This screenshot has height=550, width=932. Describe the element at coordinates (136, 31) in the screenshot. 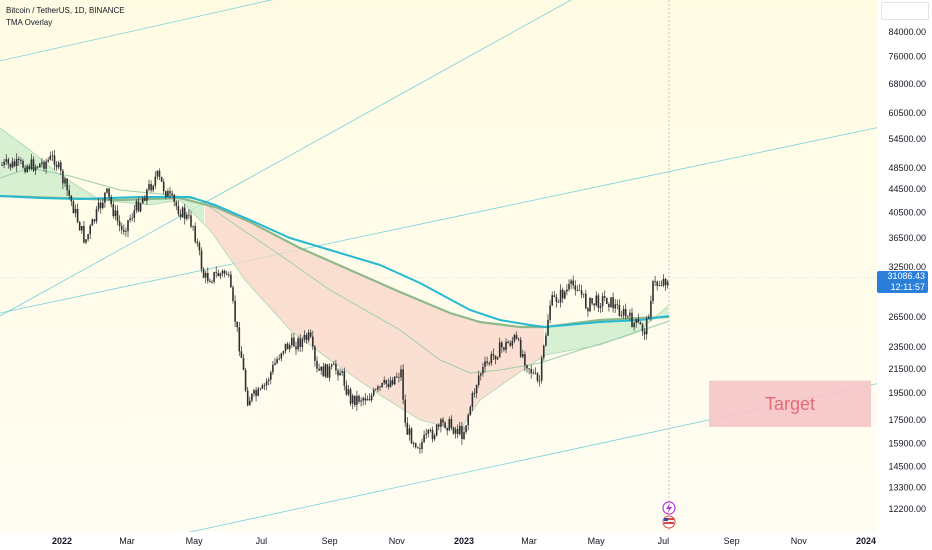

I see `trend-line` at that location.